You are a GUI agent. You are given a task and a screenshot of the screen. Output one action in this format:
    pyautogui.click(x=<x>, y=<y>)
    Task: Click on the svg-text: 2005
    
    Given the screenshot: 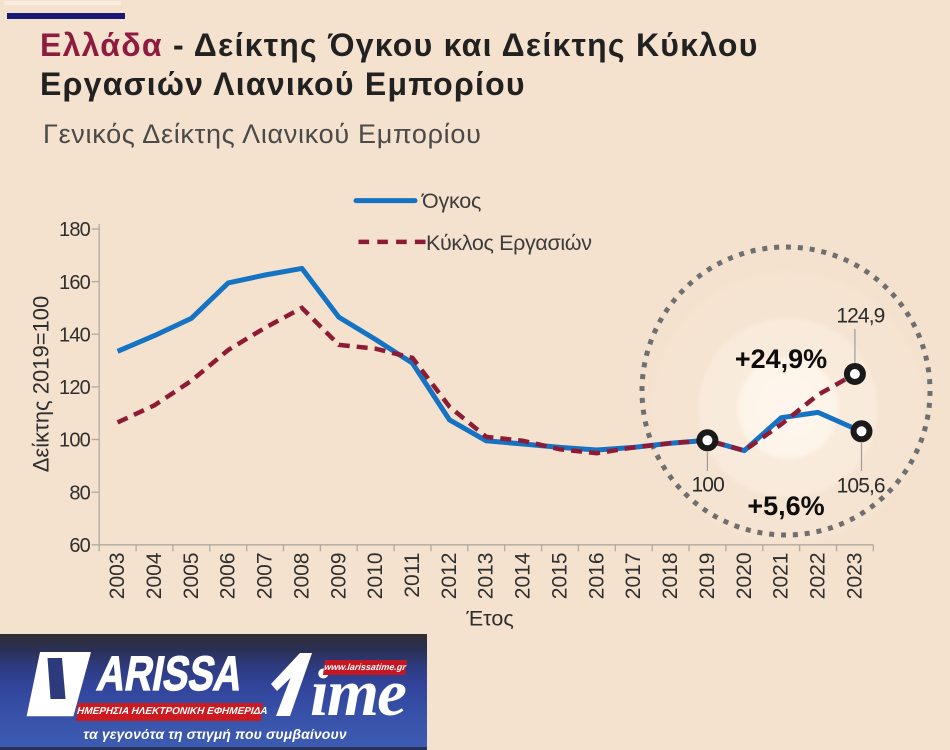 What is the action you would take?
    pyautogui.click(x=191, y=576)
    